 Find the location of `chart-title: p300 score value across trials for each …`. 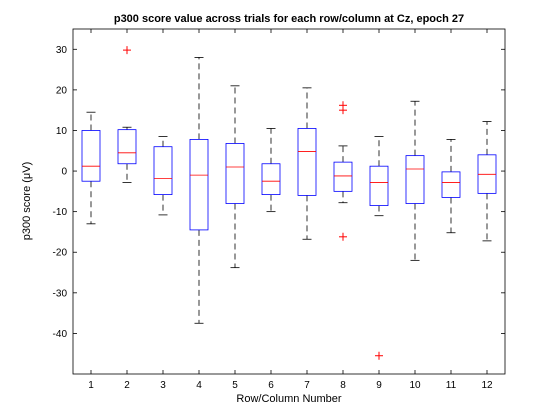

chart-title: p300 score value across trials for each … is located at coordinates (289, 19).